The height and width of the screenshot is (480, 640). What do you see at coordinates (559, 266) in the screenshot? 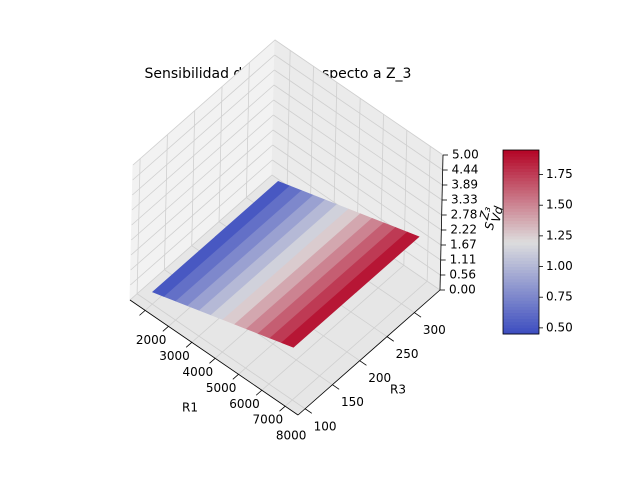
I see `colorbar-tick-label: 1.00` at bounding box center [559, 266].